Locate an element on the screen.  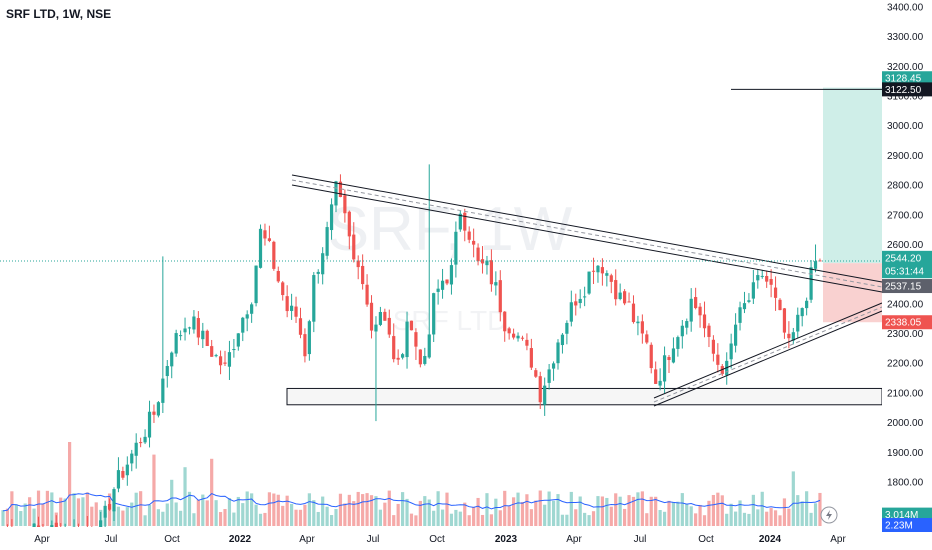
entry-price-badge: 2537.15 is located at coordinates (903, 287).